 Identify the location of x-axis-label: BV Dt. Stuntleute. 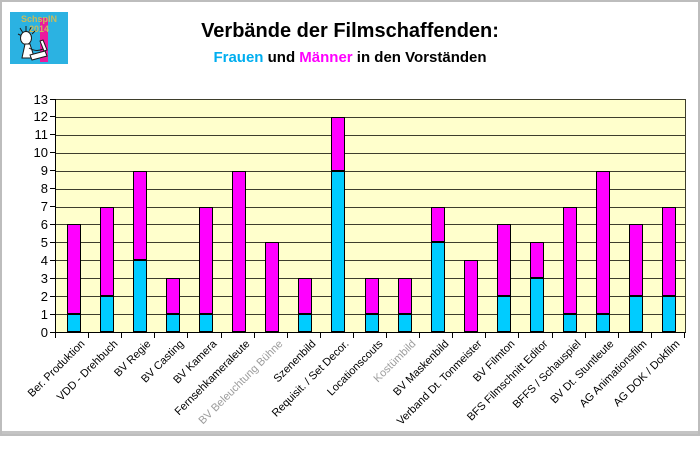
(582, 372).